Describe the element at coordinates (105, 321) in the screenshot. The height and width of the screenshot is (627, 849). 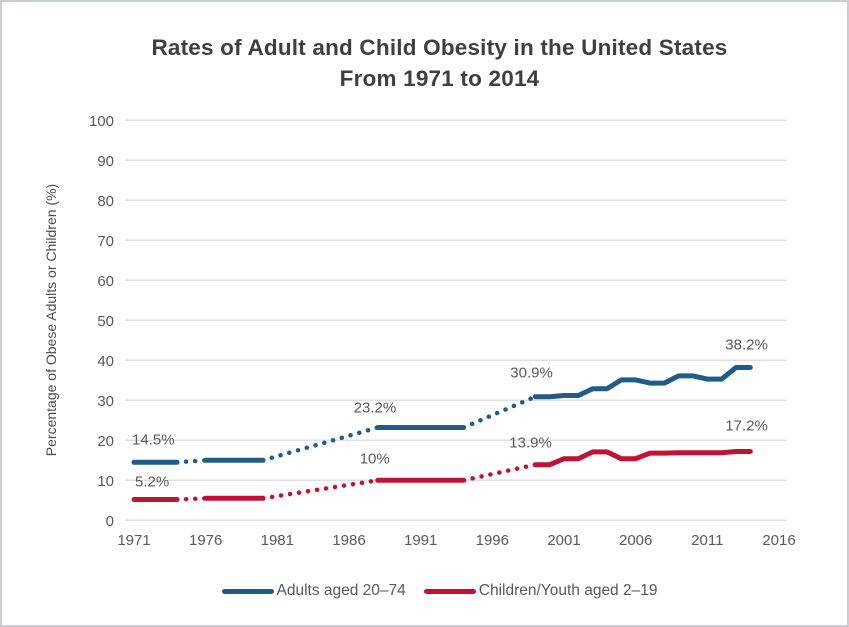
I see `y-tick-label-50: 50` at that location.